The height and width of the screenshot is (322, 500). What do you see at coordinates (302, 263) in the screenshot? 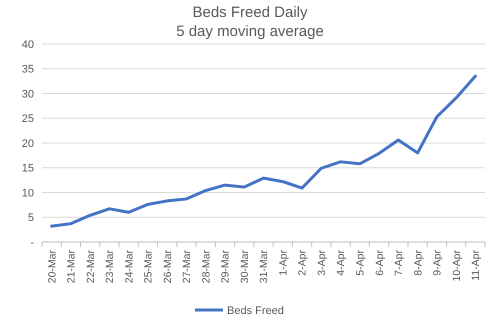
I see `x-tick-label: 2-Apr` at bounding box center [302, 263].